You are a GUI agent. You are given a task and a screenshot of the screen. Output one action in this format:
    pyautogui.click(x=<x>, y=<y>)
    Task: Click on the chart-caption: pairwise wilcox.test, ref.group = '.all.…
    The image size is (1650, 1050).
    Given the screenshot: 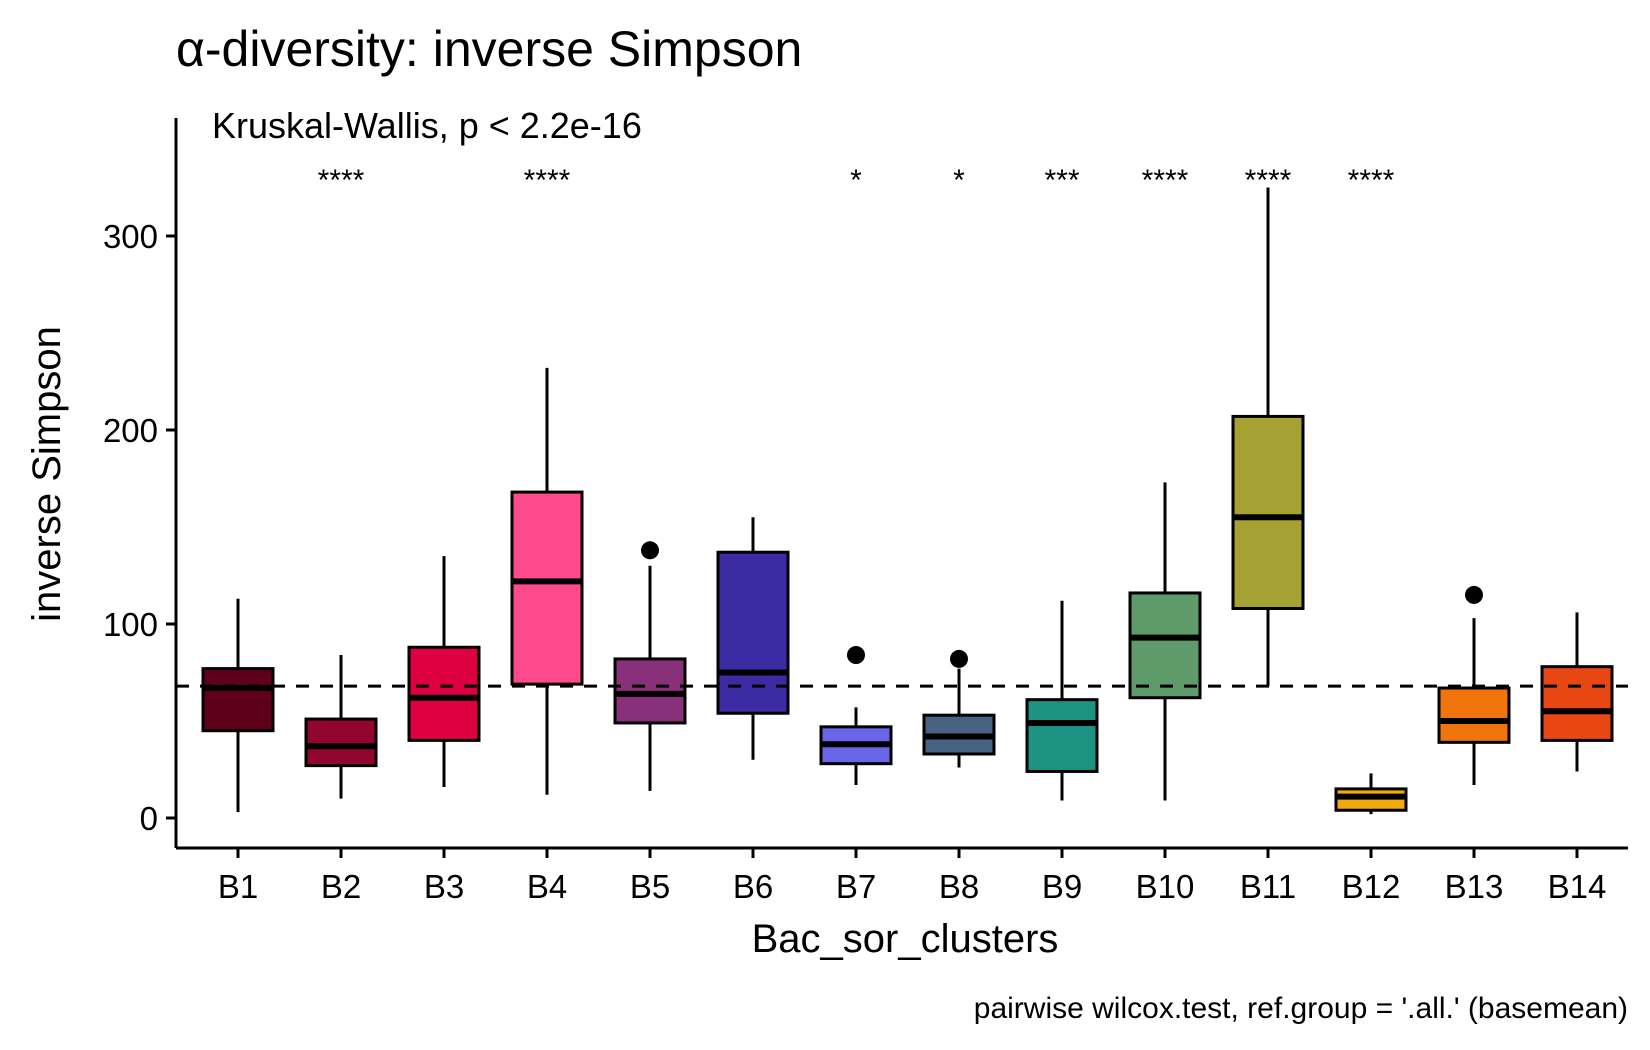 What is the action you would take?
    pyautogui.click(x=1301, y=1008)
    